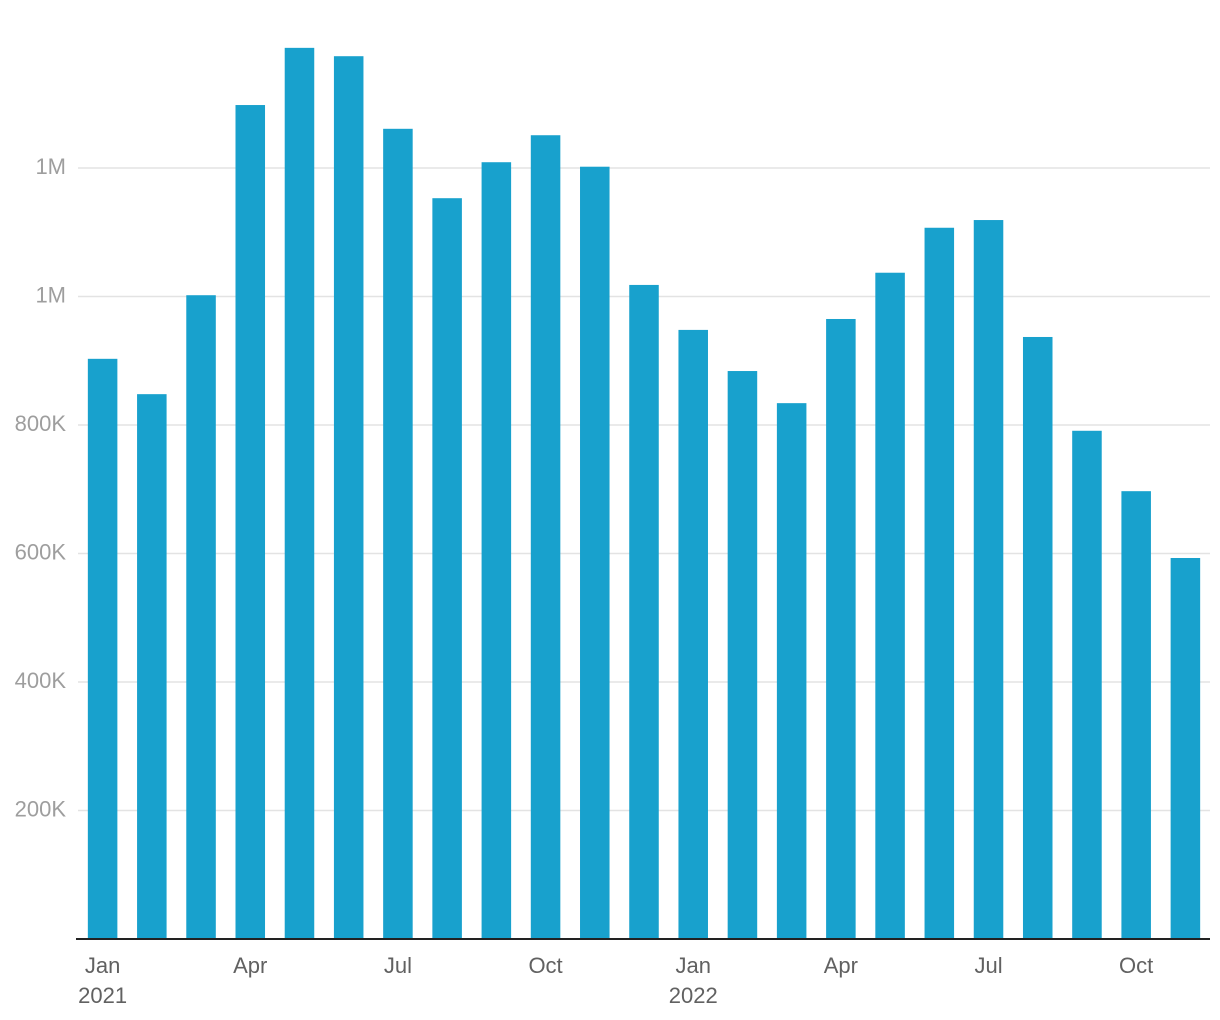 The image size is (1220, 1020). I want to click on y-tick-label: 600K, so click(41, 551).